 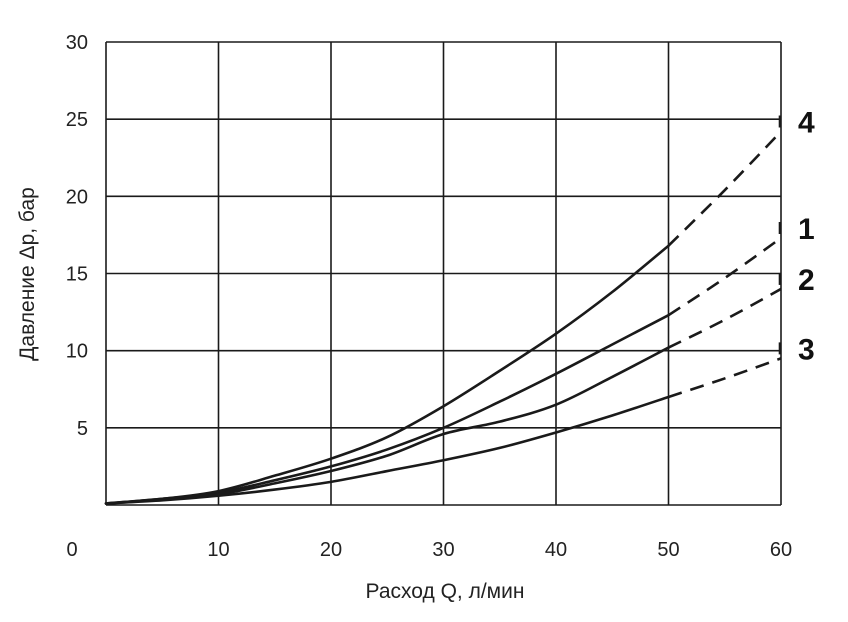 I want to click on x-tick-label: 50, so click(x=668, y=550).